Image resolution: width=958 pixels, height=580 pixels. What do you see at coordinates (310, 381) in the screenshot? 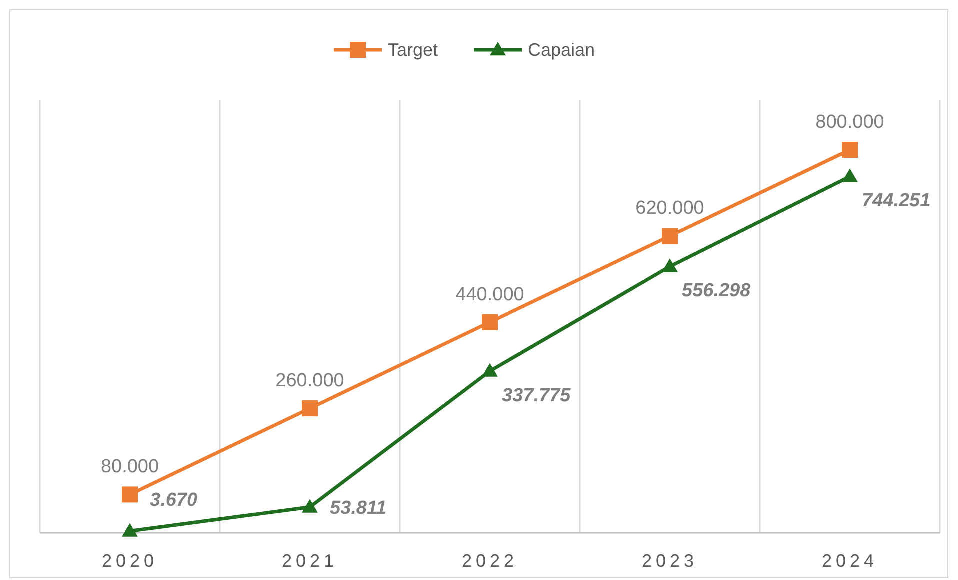
I see `data-label: 260.000` at bounding box center [310, 381].